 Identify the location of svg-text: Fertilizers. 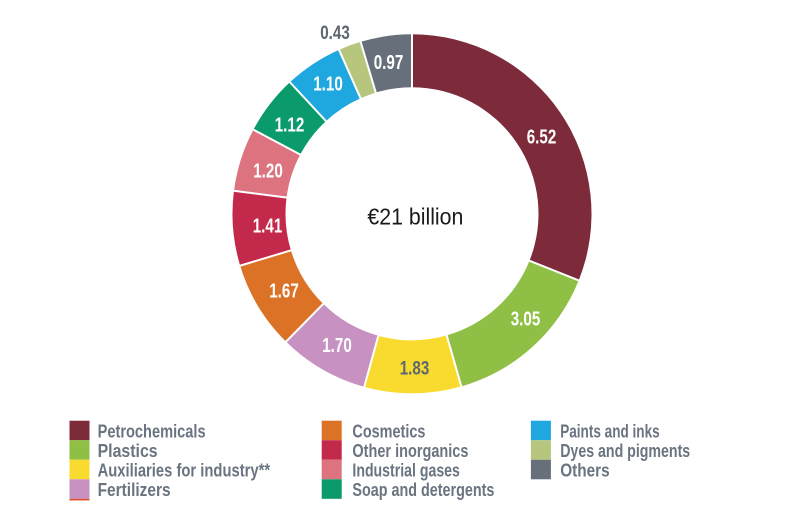
(134, 490).